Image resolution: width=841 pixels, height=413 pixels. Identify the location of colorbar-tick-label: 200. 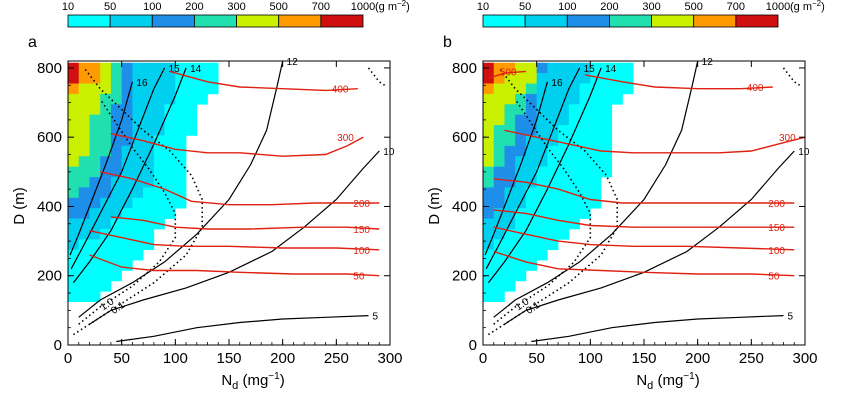
(194, 7).